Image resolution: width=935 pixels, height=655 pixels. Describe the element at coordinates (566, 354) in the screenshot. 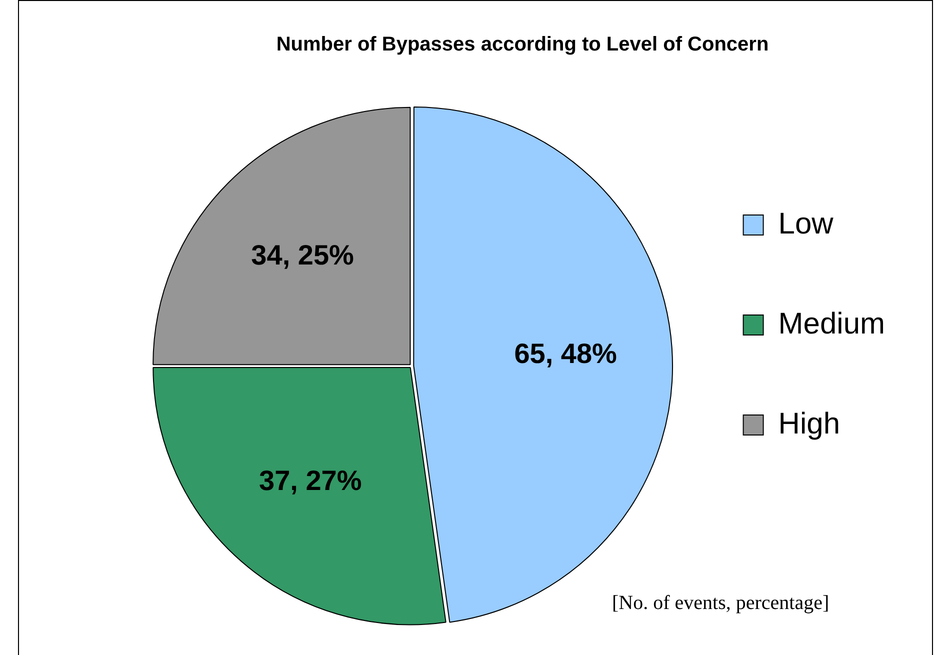

I see `data-label: 65, 48%` at that location.